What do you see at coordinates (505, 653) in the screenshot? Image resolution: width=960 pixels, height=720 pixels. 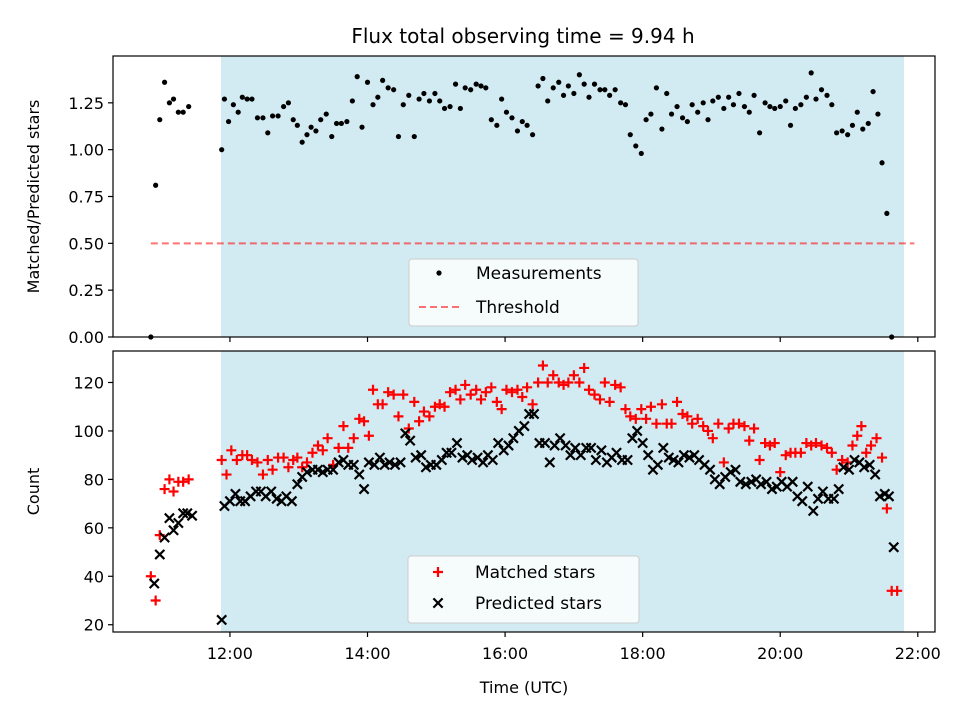 I see `x-tick-label: 16:00` at bounding box center [505, 653].